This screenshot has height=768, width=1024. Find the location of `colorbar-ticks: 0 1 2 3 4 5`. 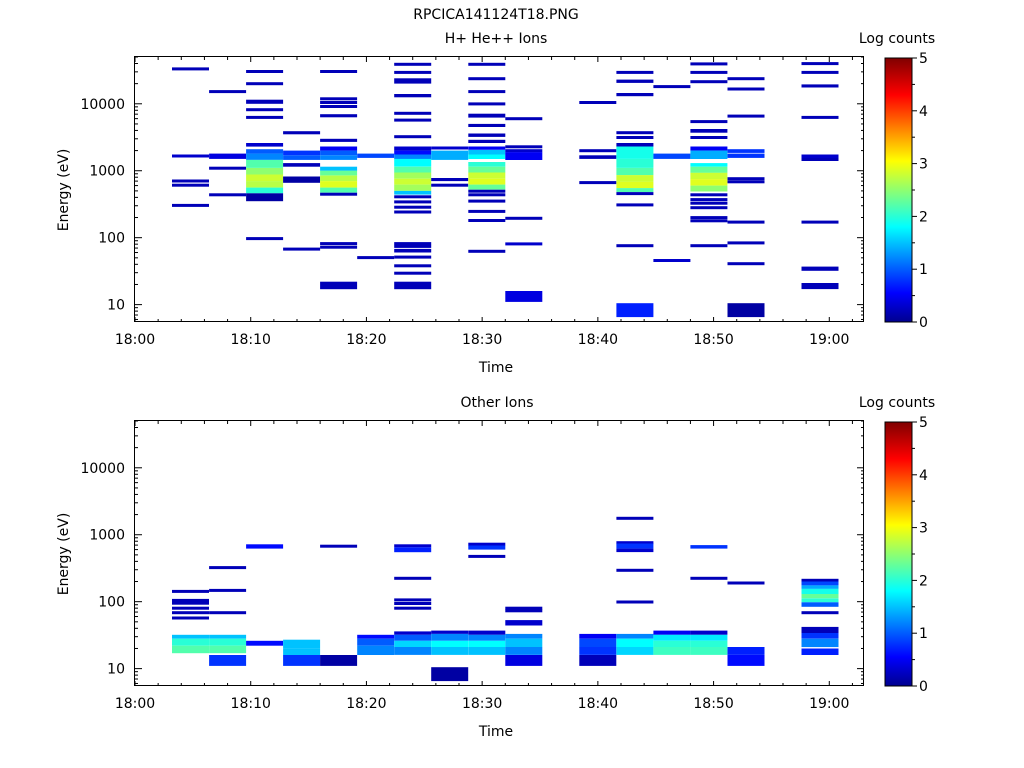

colorbar-ticks: 0 1 2 3 4 5 is located at coordinates (920, 191).